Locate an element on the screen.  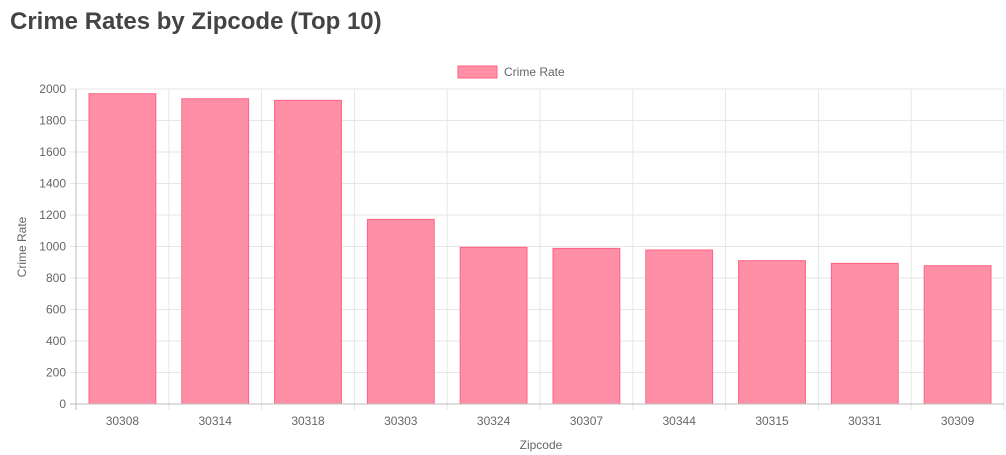
x-tick-label: 30344 is located at coordinates (680, 421).